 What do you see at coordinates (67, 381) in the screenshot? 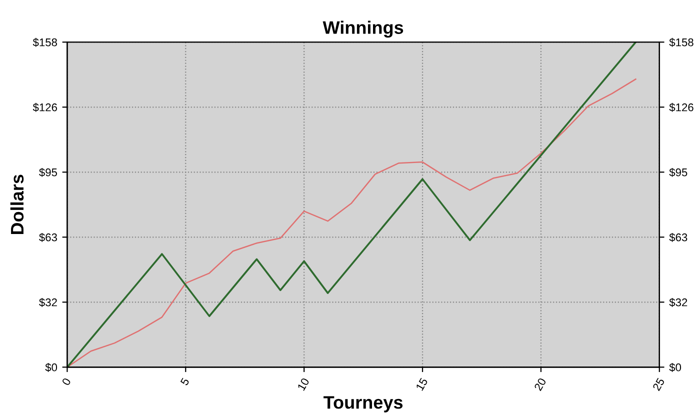
I see `x-tick-label: 0` at bounding box center [67, 381].